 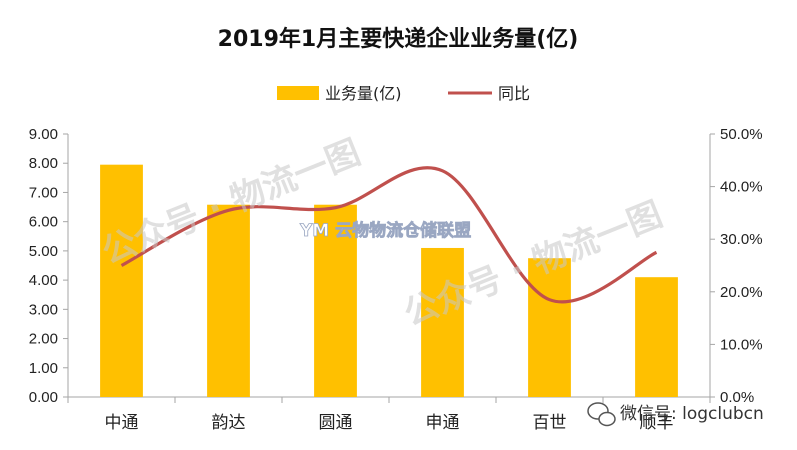 What do you see at coordinates (741, 134) in the screenshot?
I see `right-tick-label: 50.0%` at bounding box center [741, 134].